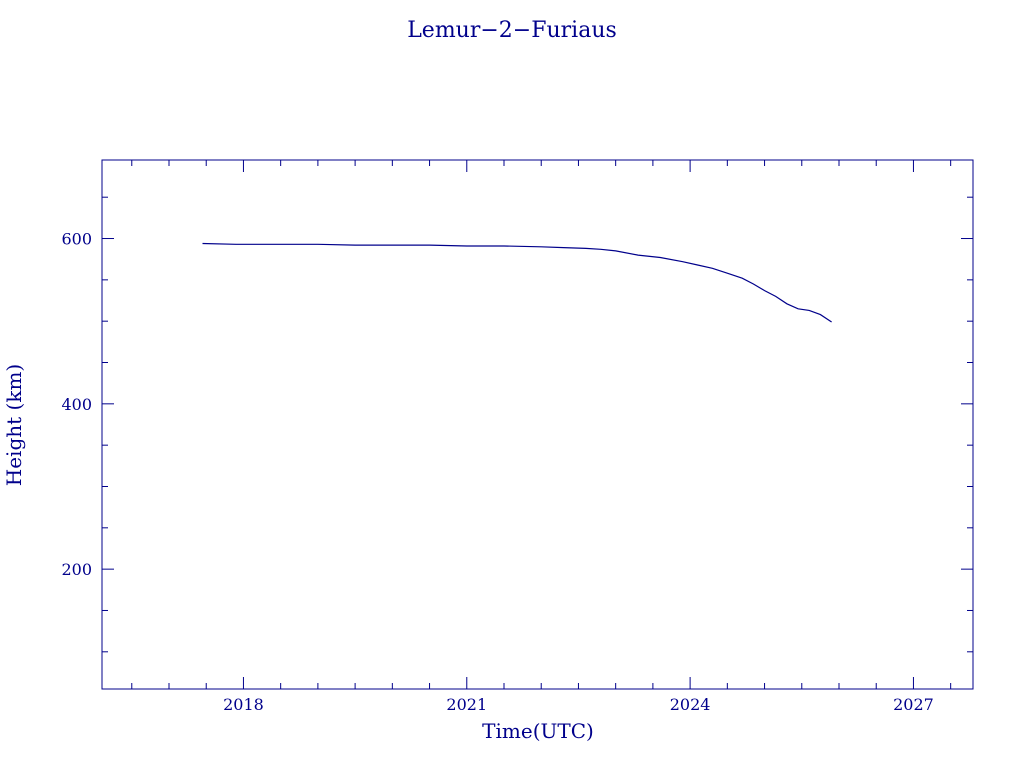 The width and height of the screenshot is (1024, 773). I want to click on x-tick-label: 2018, so click(243, 704).